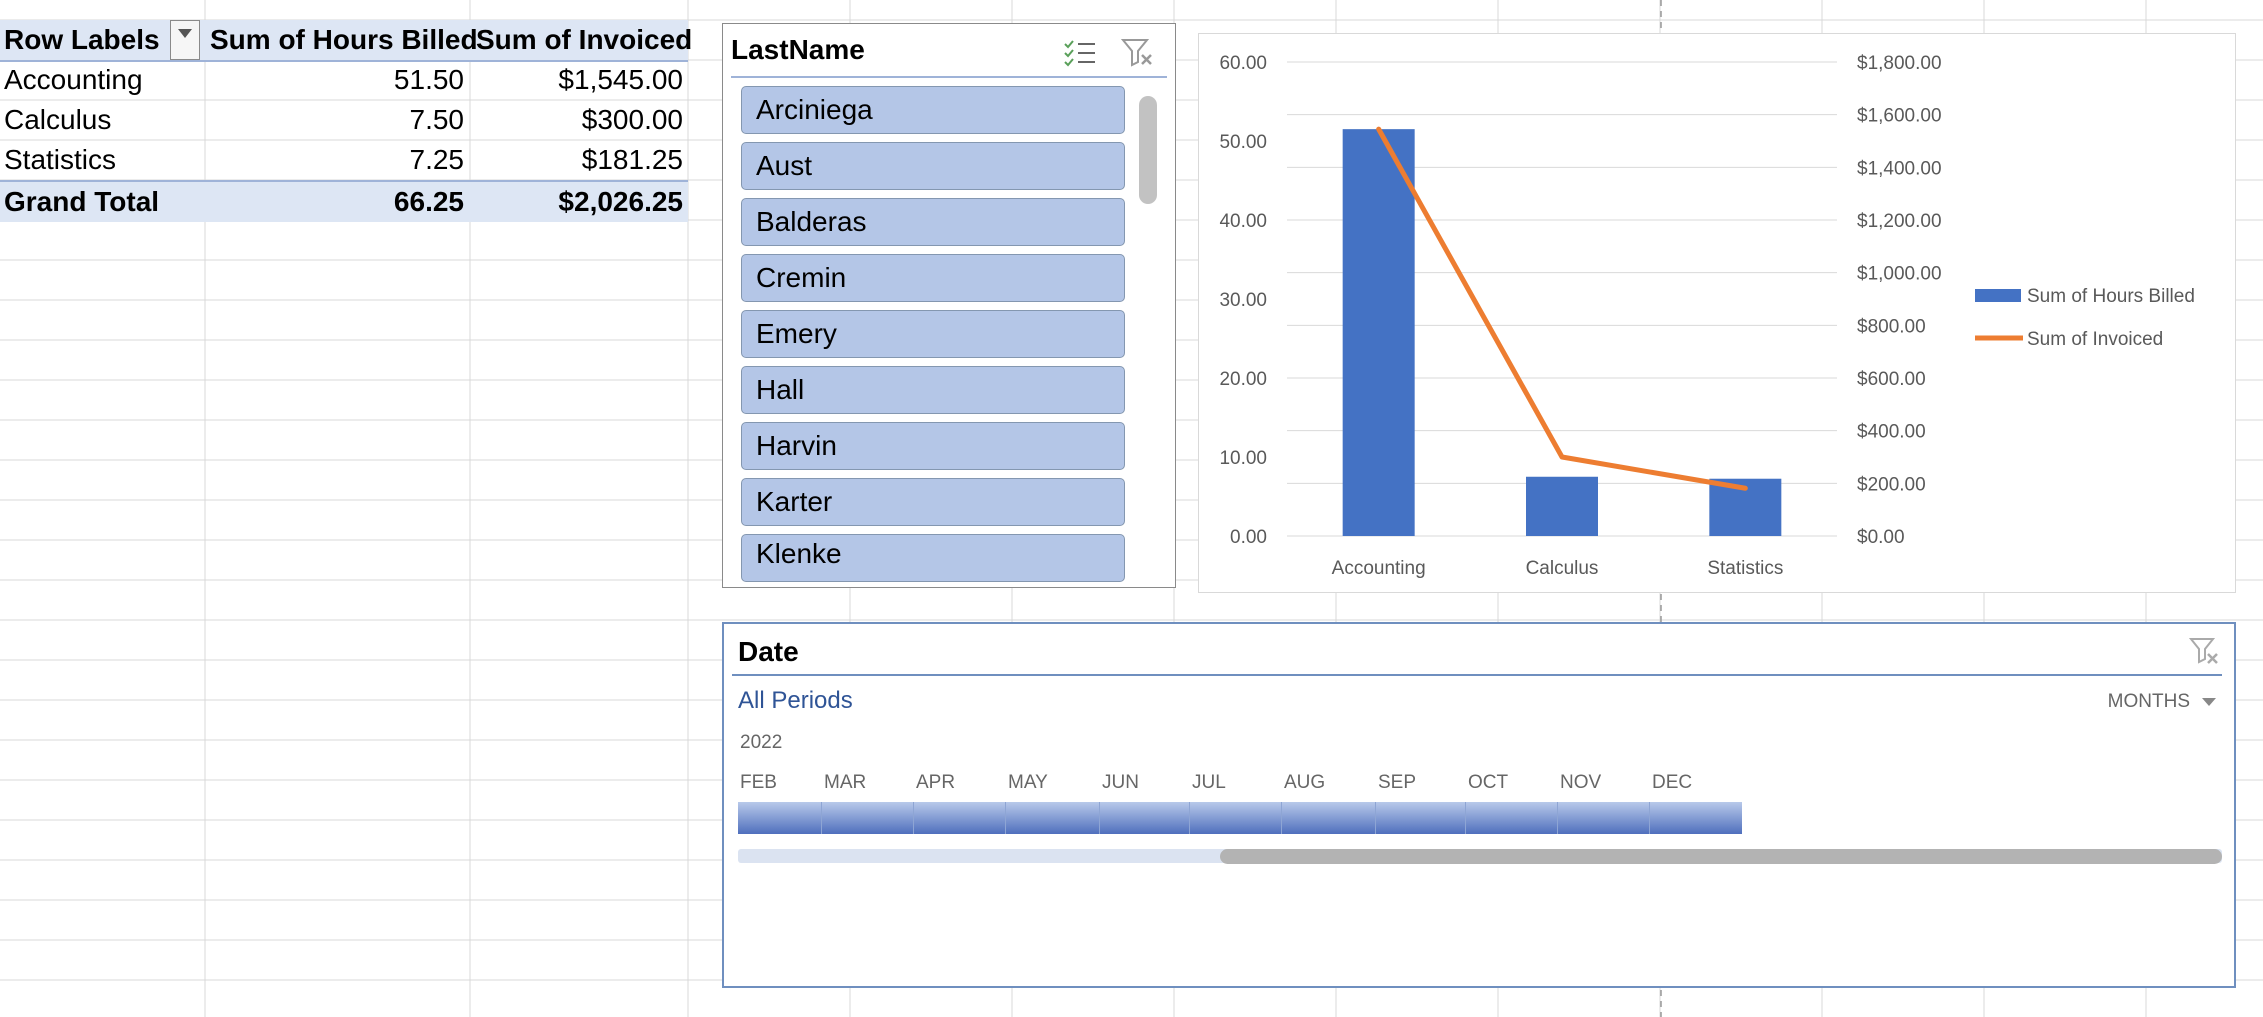  What do you see at coordinates (845, 782) in the screenshot?
I see `month-label: MAR` at bounding box center [845, 782].